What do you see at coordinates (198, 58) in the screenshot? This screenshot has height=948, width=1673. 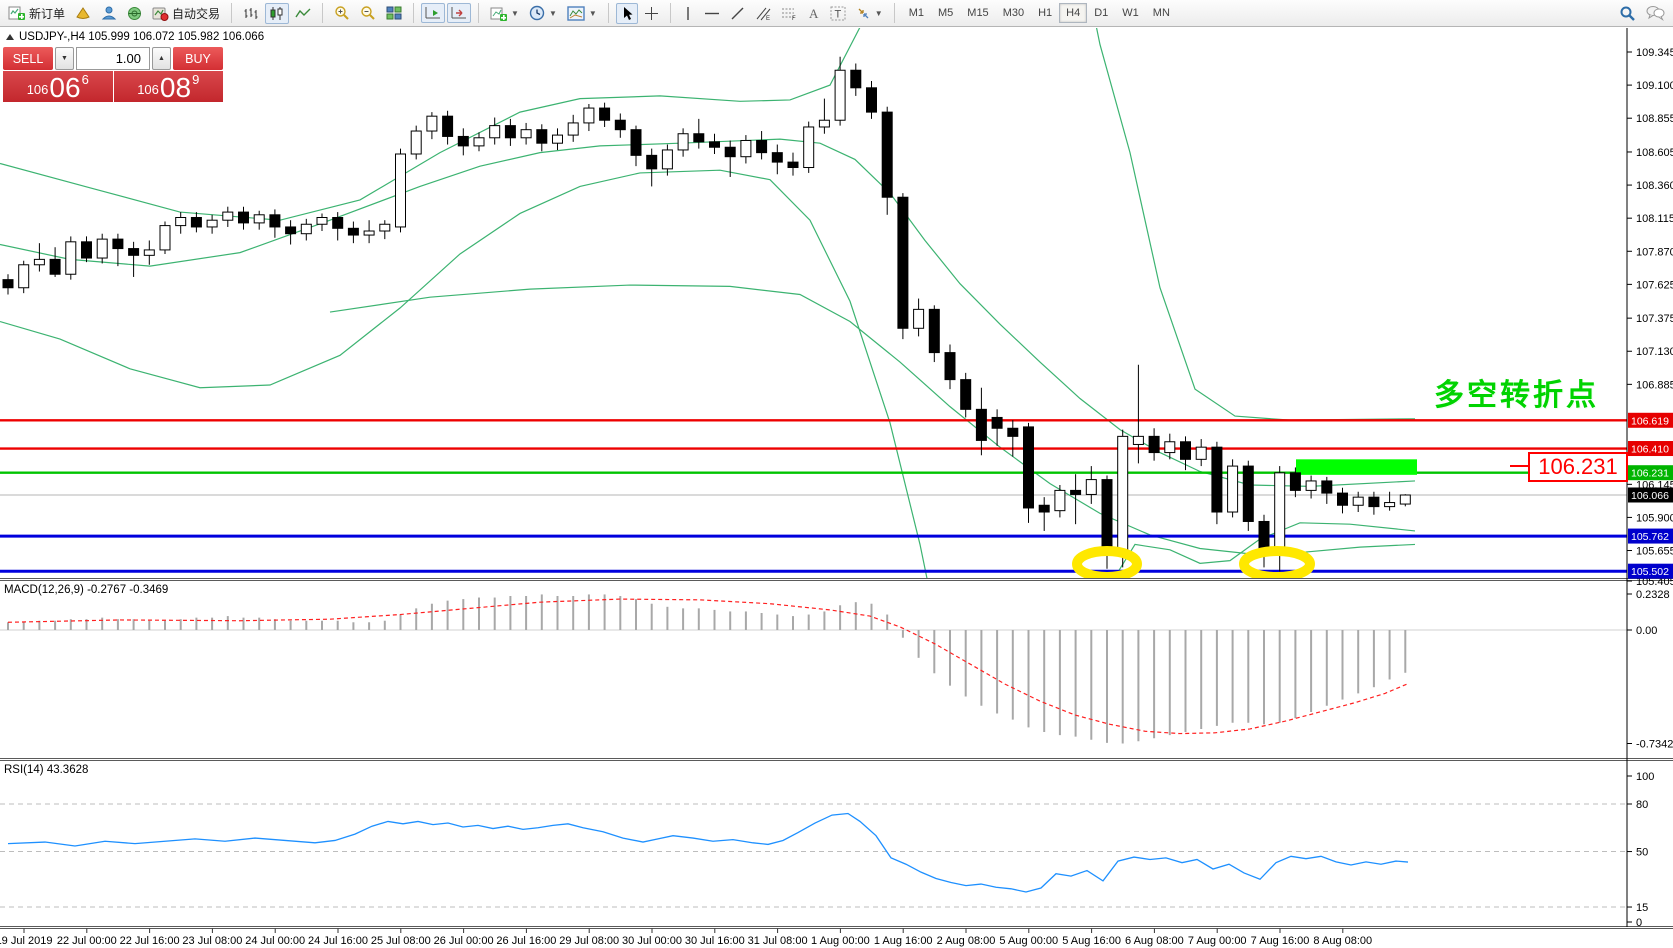 I see `buy-button: BUY` at bounding box center [198, 58].